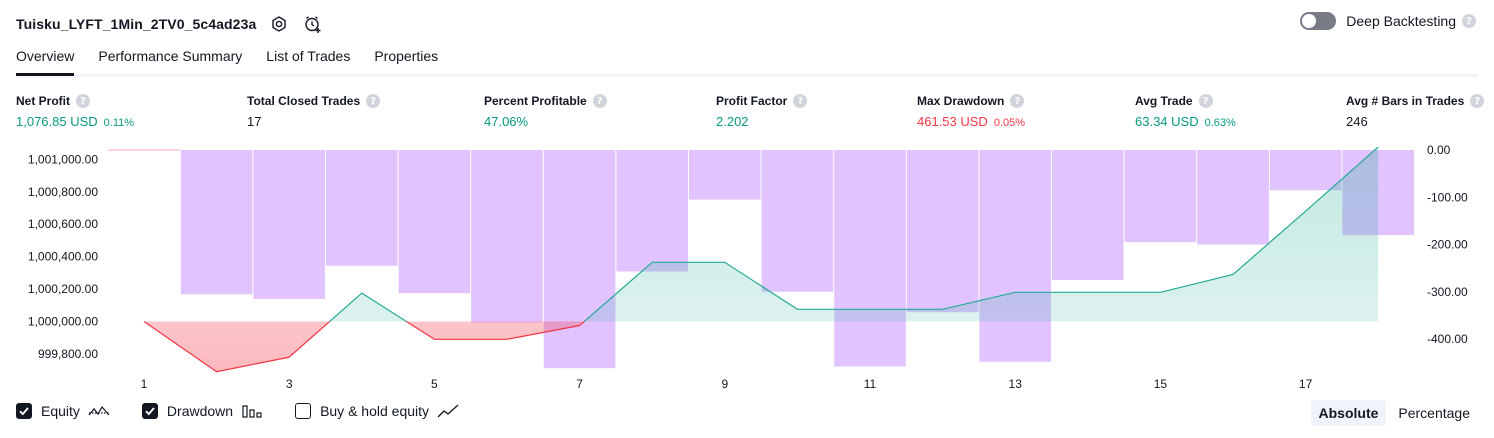 The height and width of the screenshot is (438, 1494). I want to click on strategy-title: Tuisku_LYFT_1Min_2TV0_5c4ad23a, so click(136, 24).